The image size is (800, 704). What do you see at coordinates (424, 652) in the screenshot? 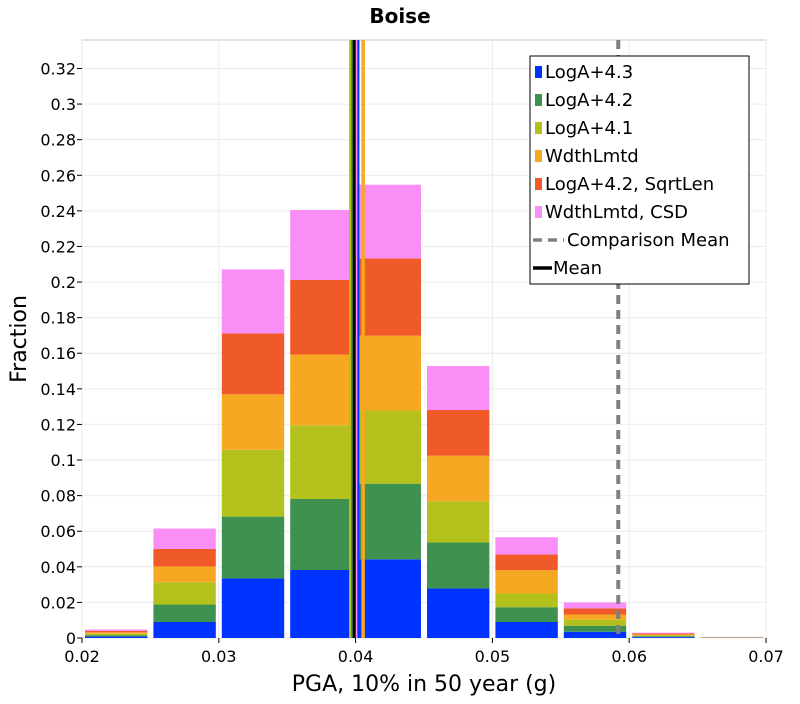
I see `x-axis-ticks: 0.02 0.03 0.04 0.05 0.06 0.07` at bounding box center [424, 652].